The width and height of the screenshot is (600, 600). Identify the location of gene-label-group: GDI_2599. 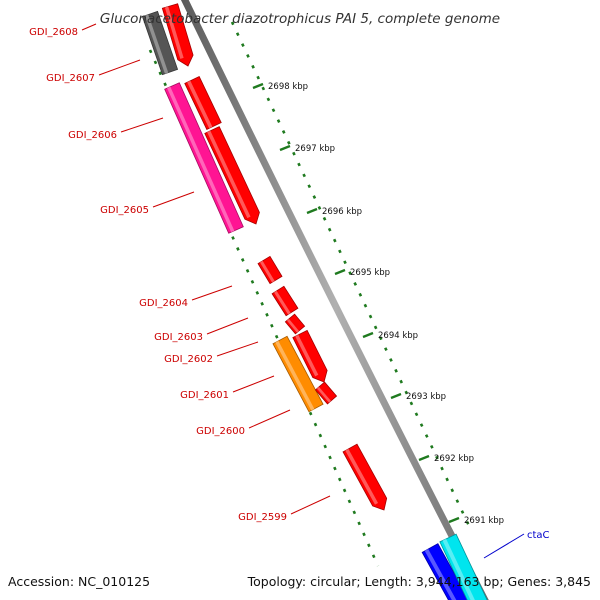
(284, 509).